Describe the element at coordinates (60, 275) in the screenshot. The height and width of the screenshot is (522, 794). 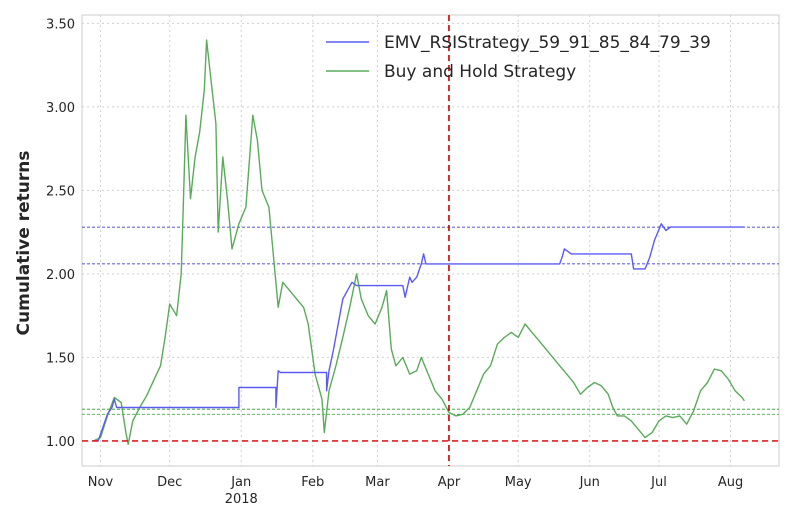
I see `y-tick-label: 2.00` at that location.